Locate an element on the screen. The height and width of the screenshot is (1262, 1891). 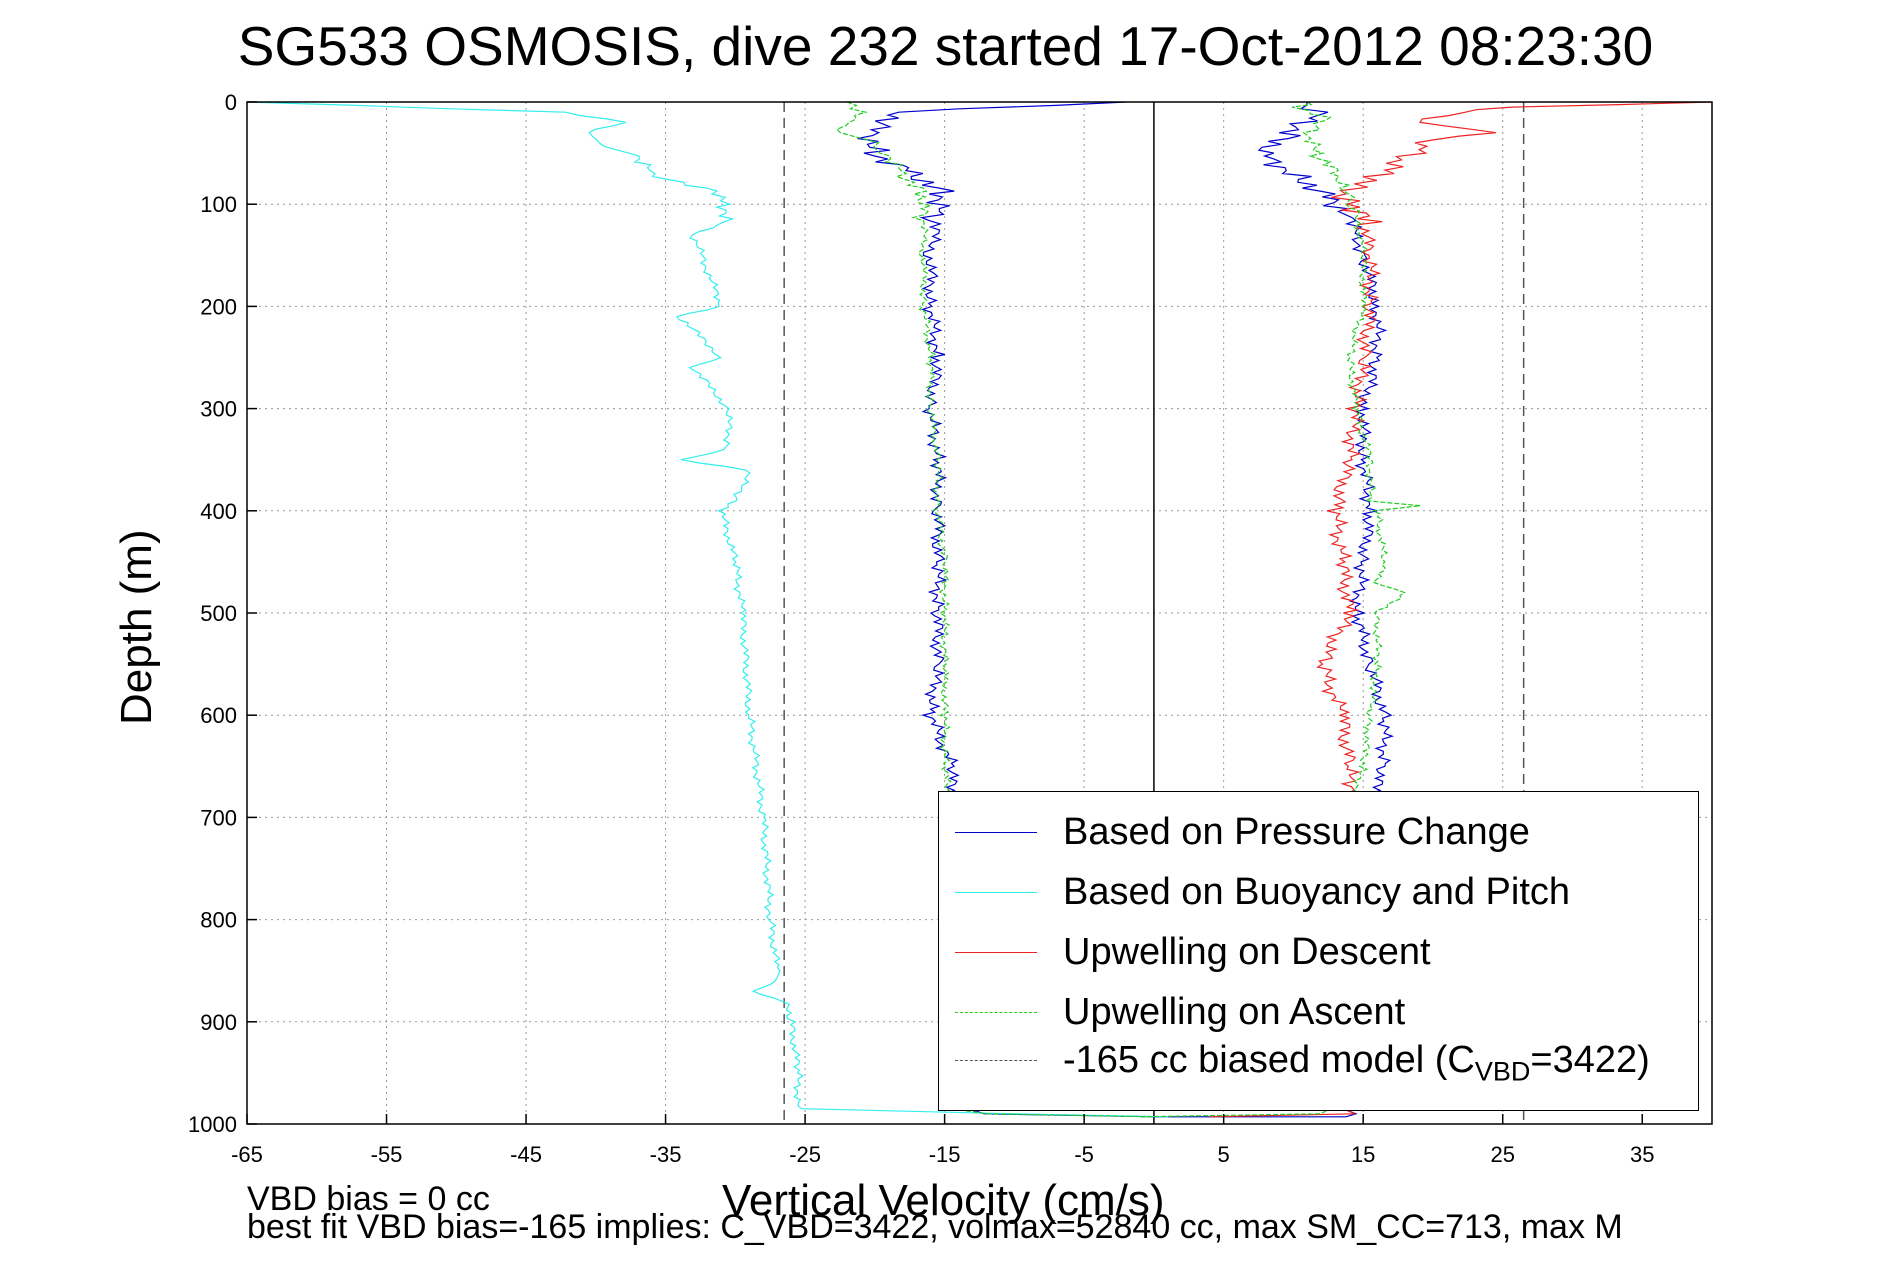
y-axis-ticks: 0 100 200 300 400 500 600 700 800 900 1000 is located at coordinates (222, 613).